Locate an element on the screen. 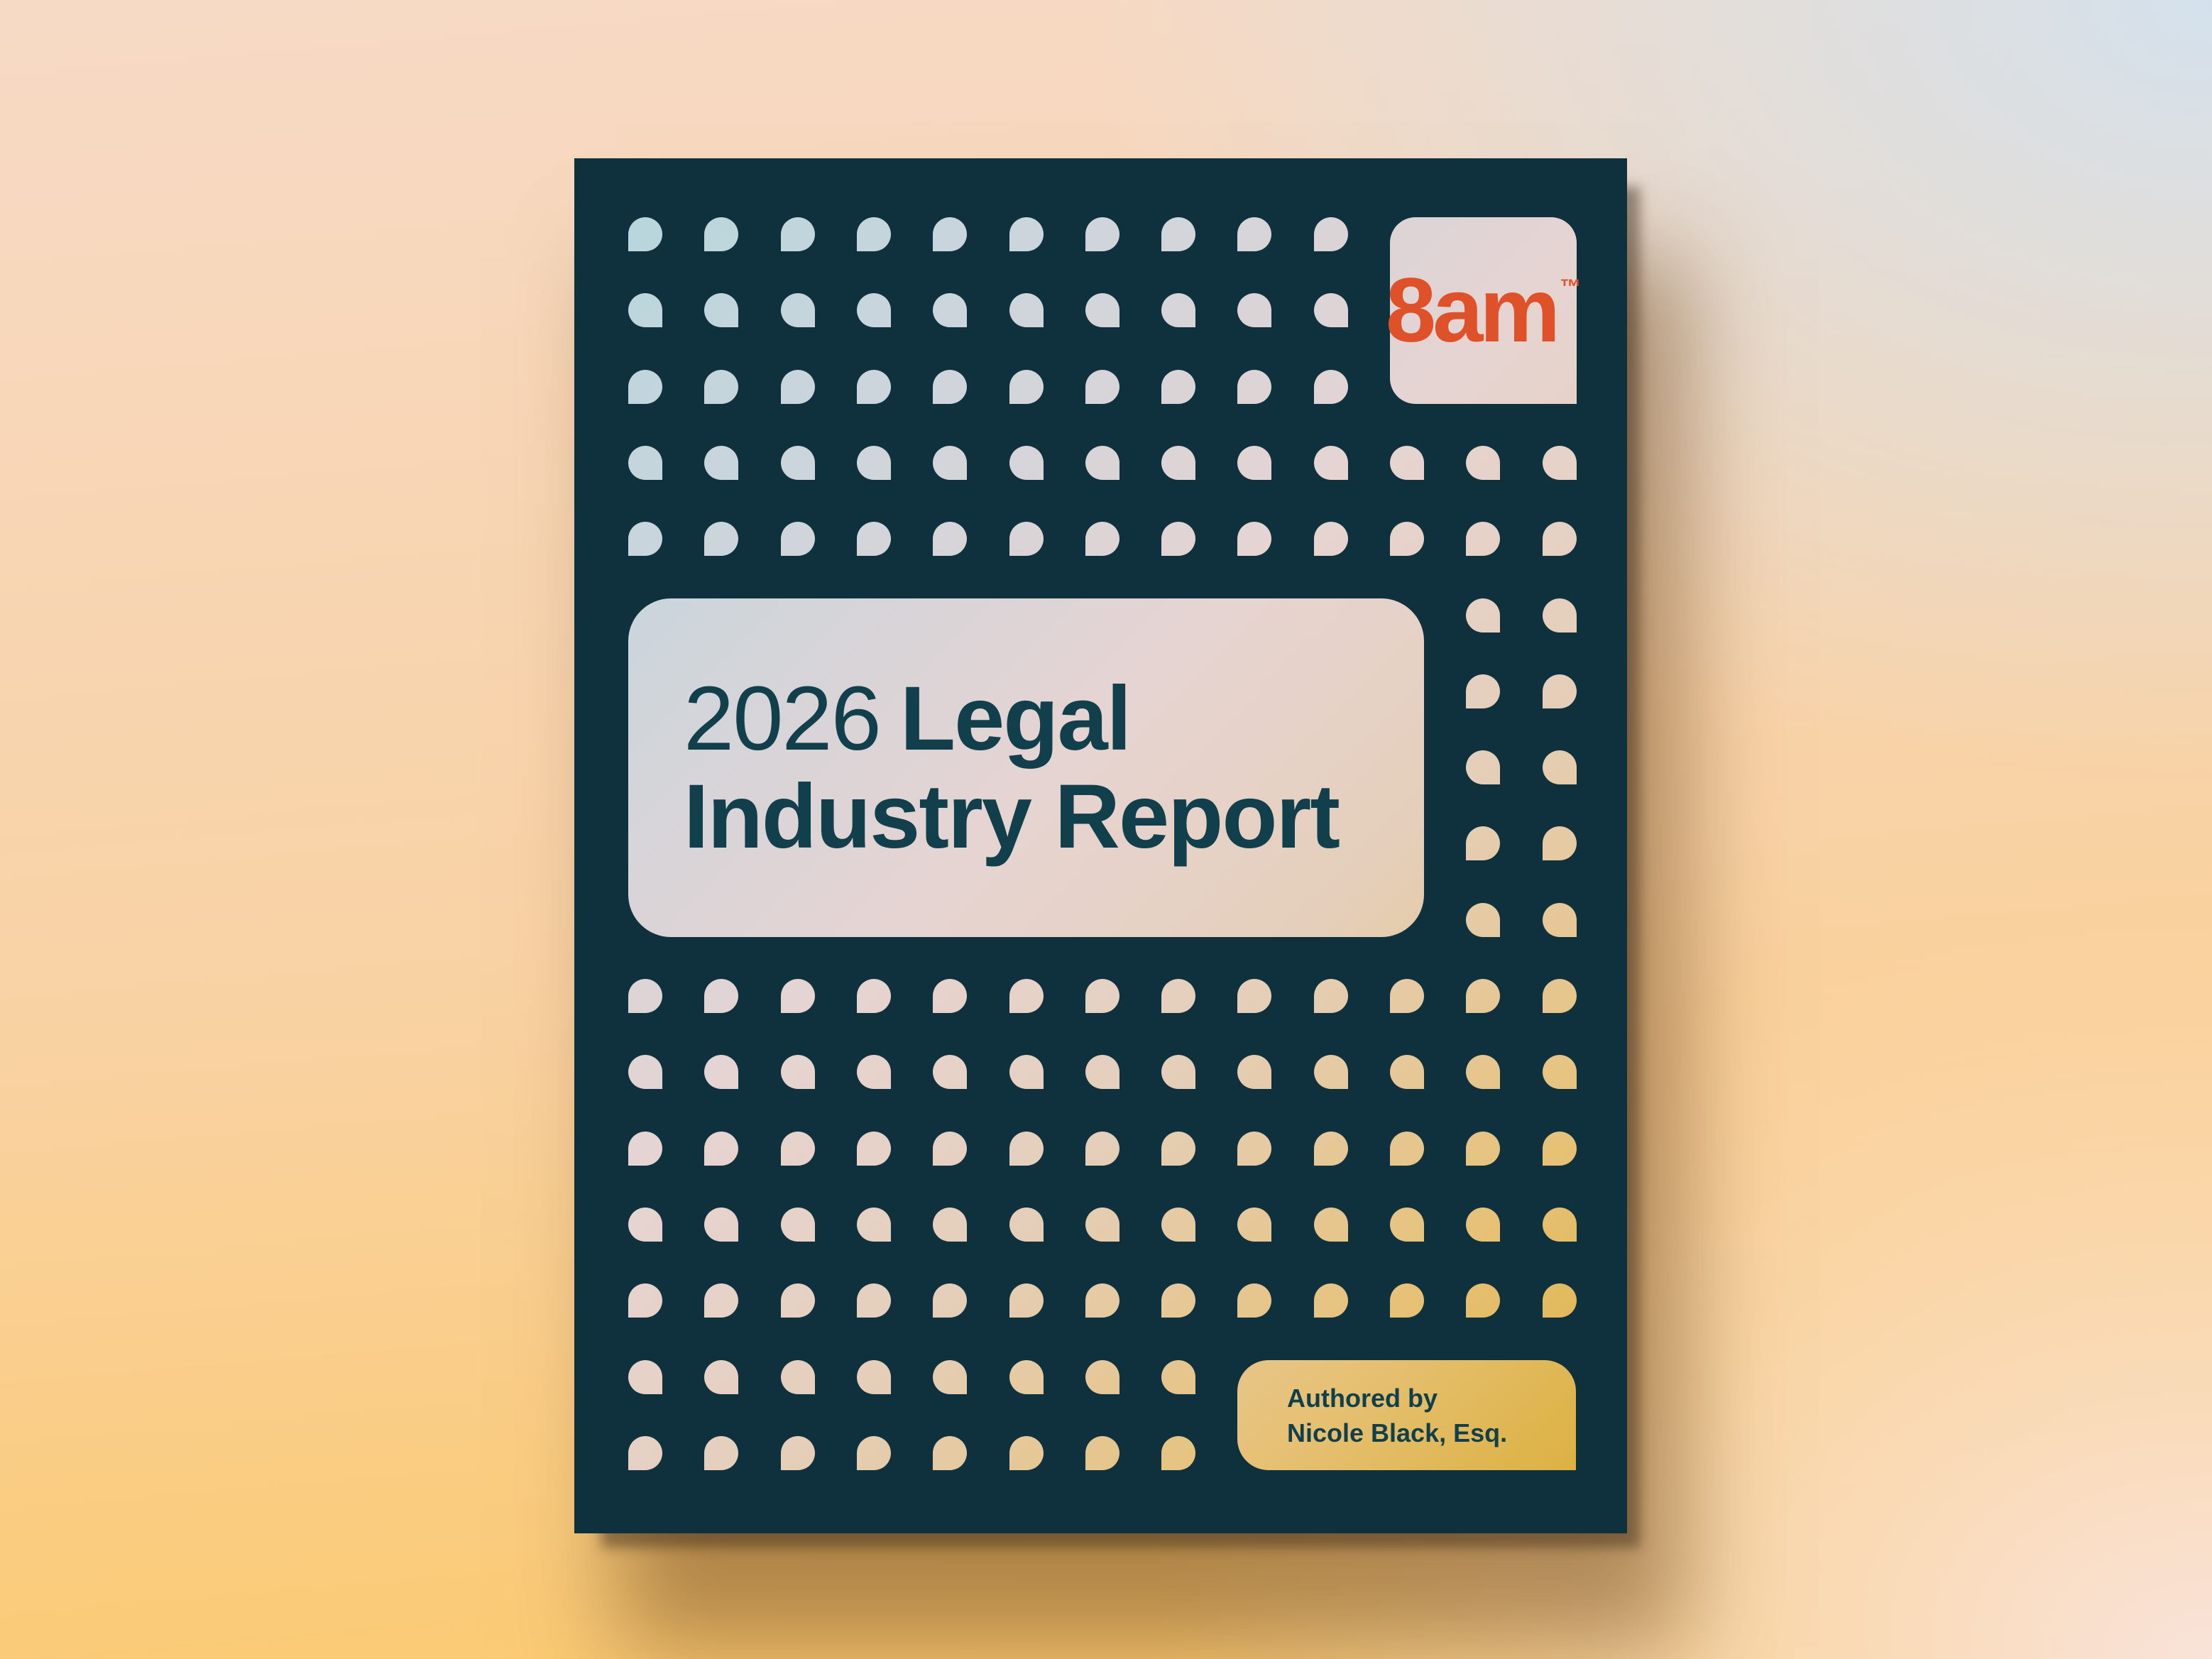 The image size is (2212, 1659). trademark-symbol: ™ is located at coordinates (1571, 287).